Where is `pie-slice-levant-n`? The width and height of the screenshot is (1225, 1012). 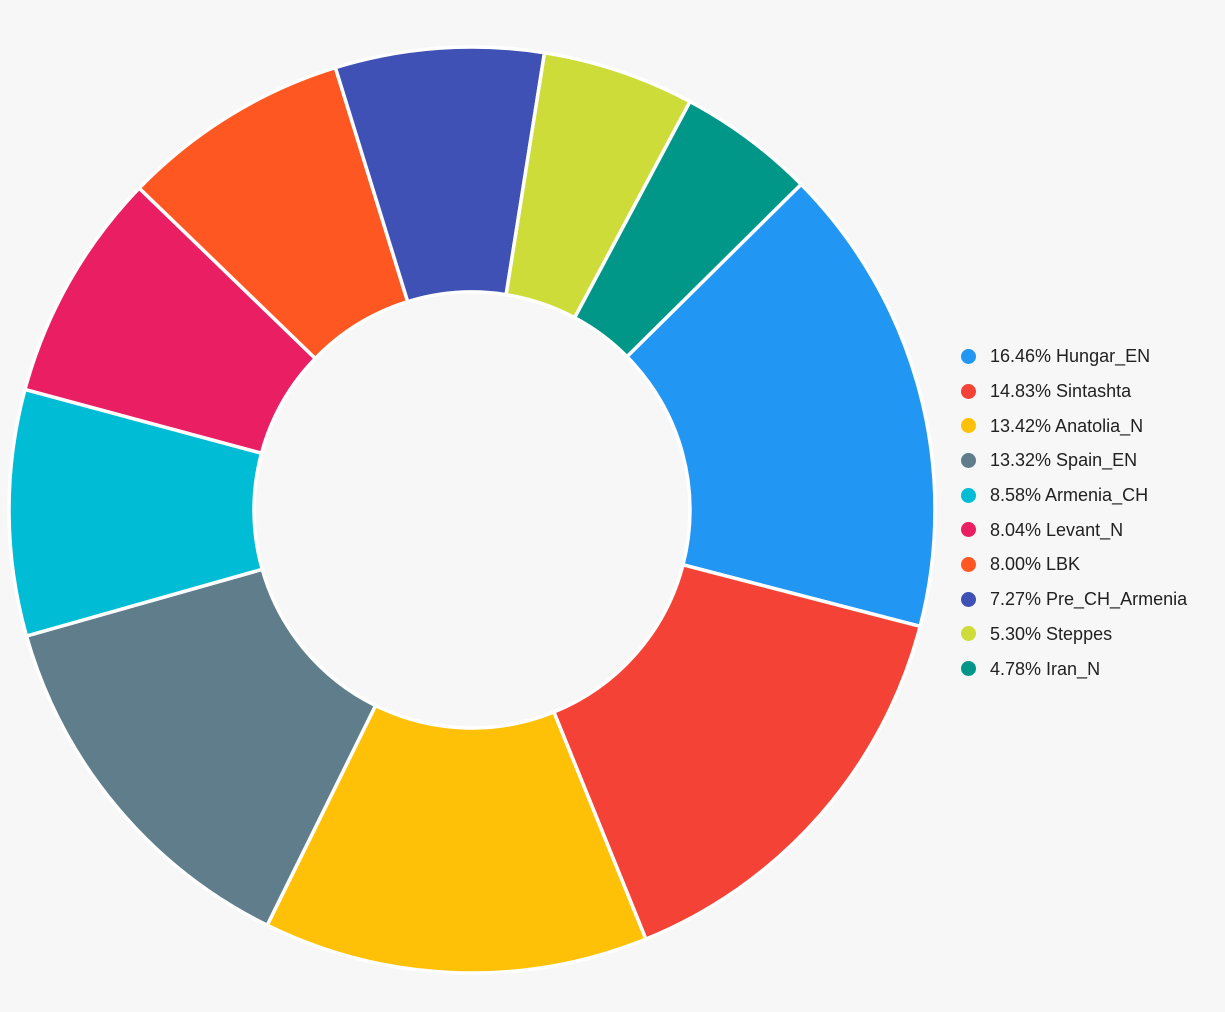 pie-slice-levant-n is located at coordinates (170, 320).